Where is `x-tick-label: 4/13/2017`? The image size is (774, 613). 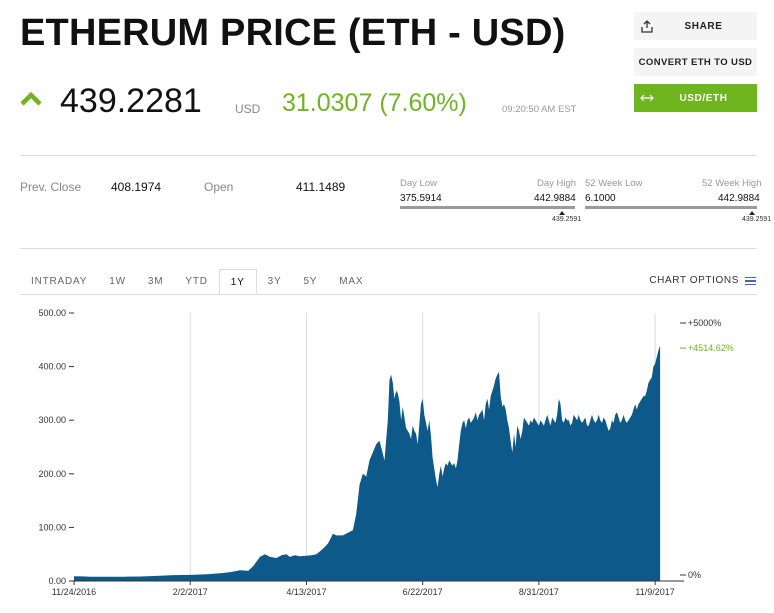
x-tick-label: 4/13/2017 is located at coordinates (306, 592).